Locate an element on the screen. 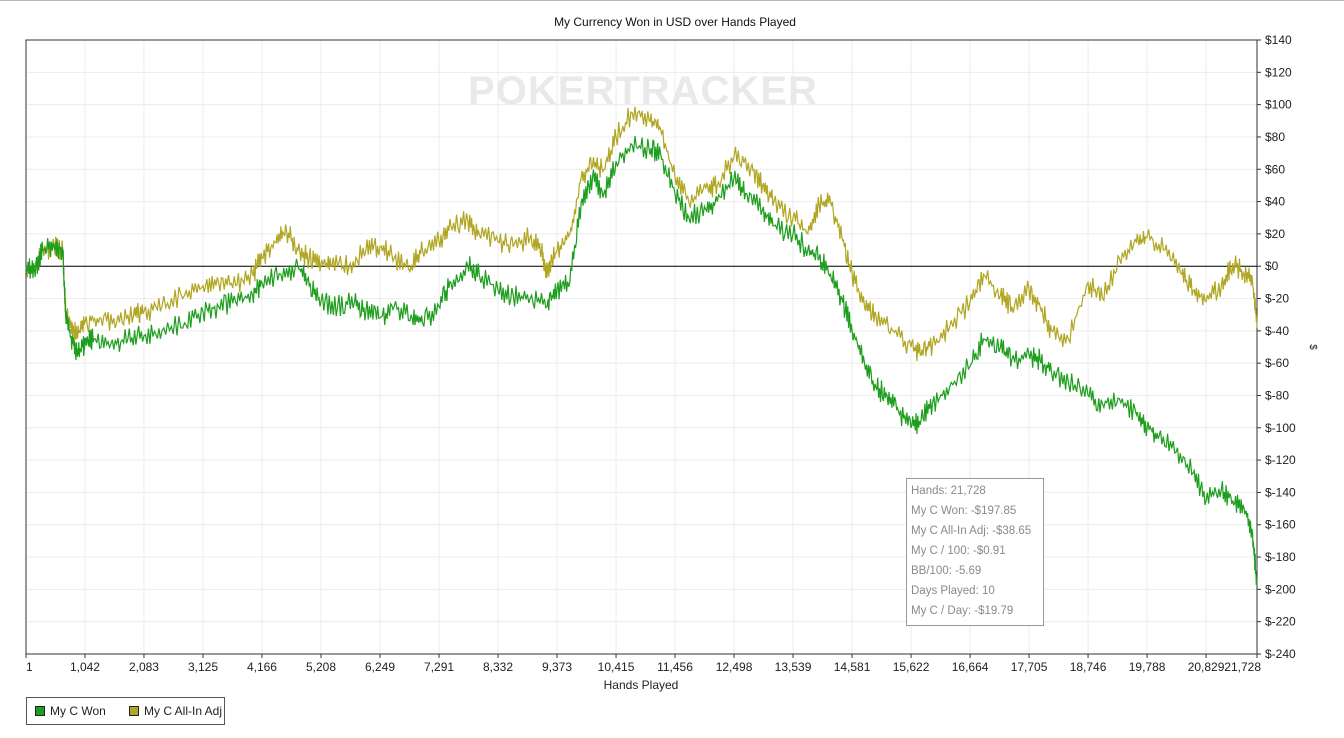  y-tick-label: $-120 is located at coordinates (1280, 460).